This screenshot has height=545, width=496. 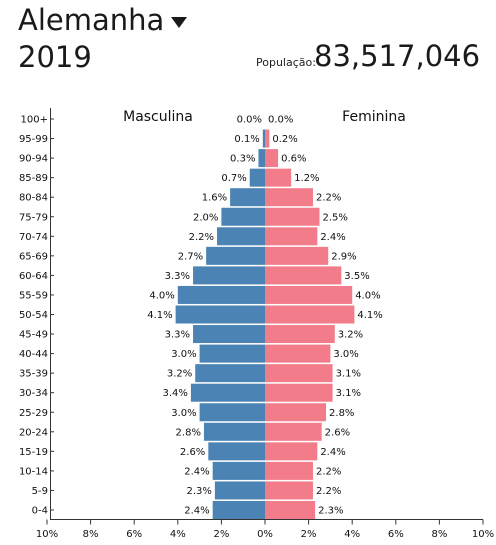 What do you see at coordinates (348, 374) in the screenshot?
I see `female-value-label: 3.1%` at bounding box center [348, 374].